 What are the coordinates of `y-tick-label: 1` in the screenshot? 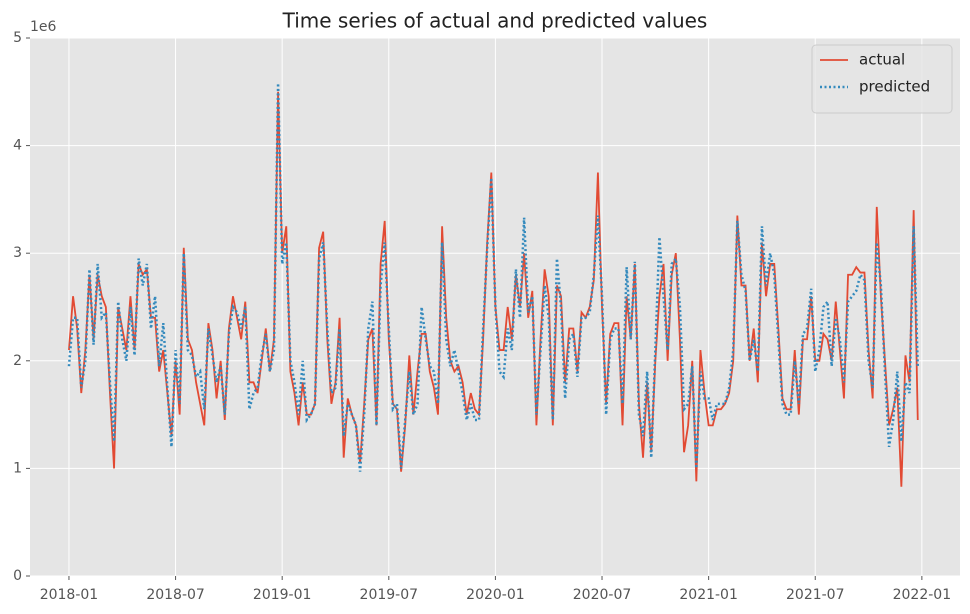 It's located at (17, 468).